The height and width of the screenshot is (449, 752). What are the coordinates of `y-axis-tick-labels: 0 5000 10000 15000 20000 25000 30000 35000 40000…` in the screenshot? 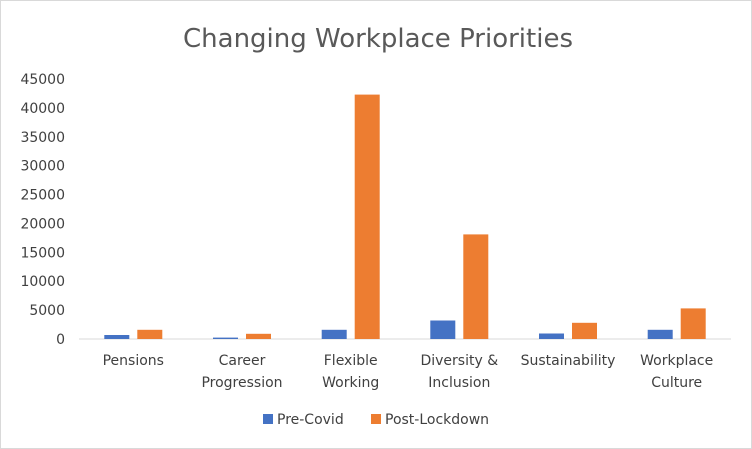 It's located at (42, 210).